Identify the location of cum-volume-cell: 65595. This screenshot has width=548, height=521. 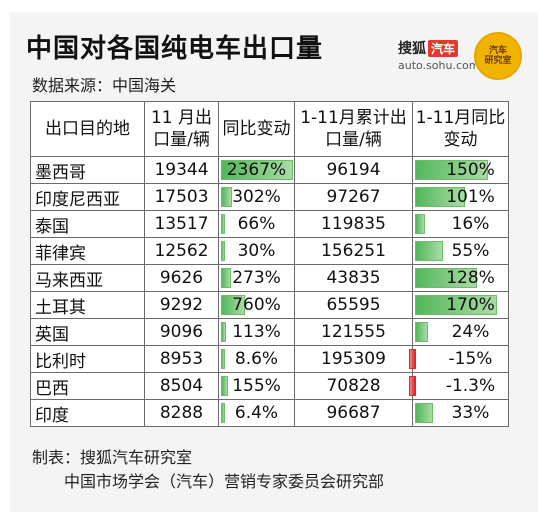
(353, 305).